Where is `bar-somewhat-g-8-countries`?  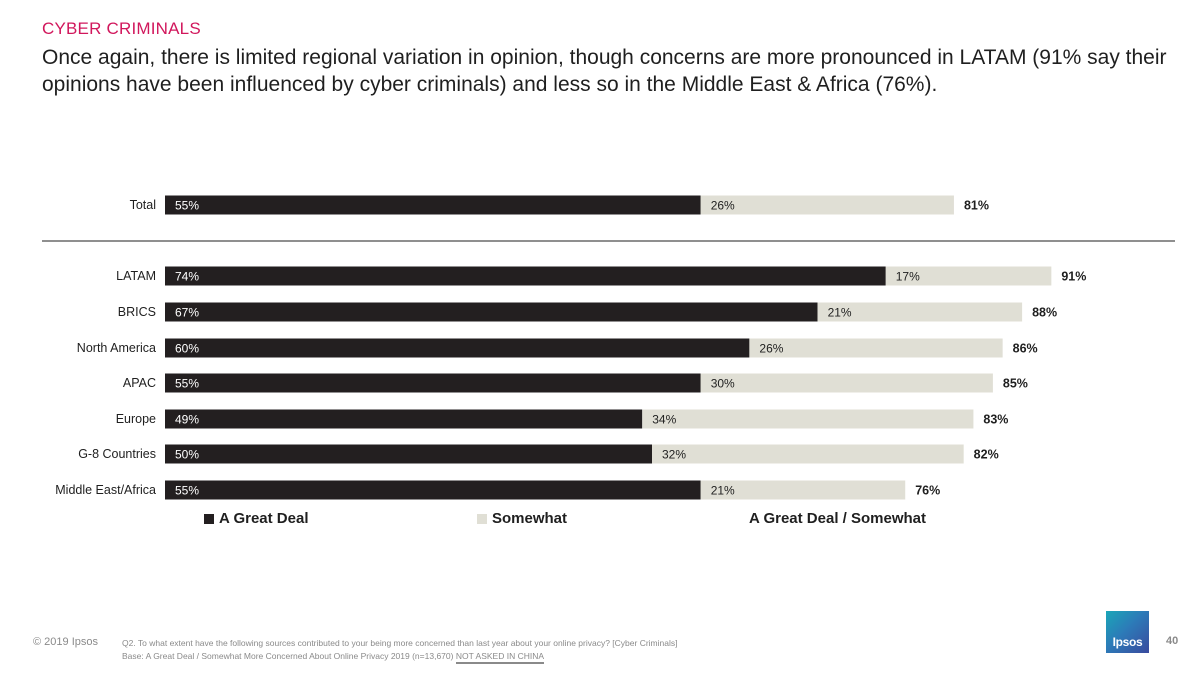 bar-somewhat-g-8-countries is located at coordinates (808, 454).